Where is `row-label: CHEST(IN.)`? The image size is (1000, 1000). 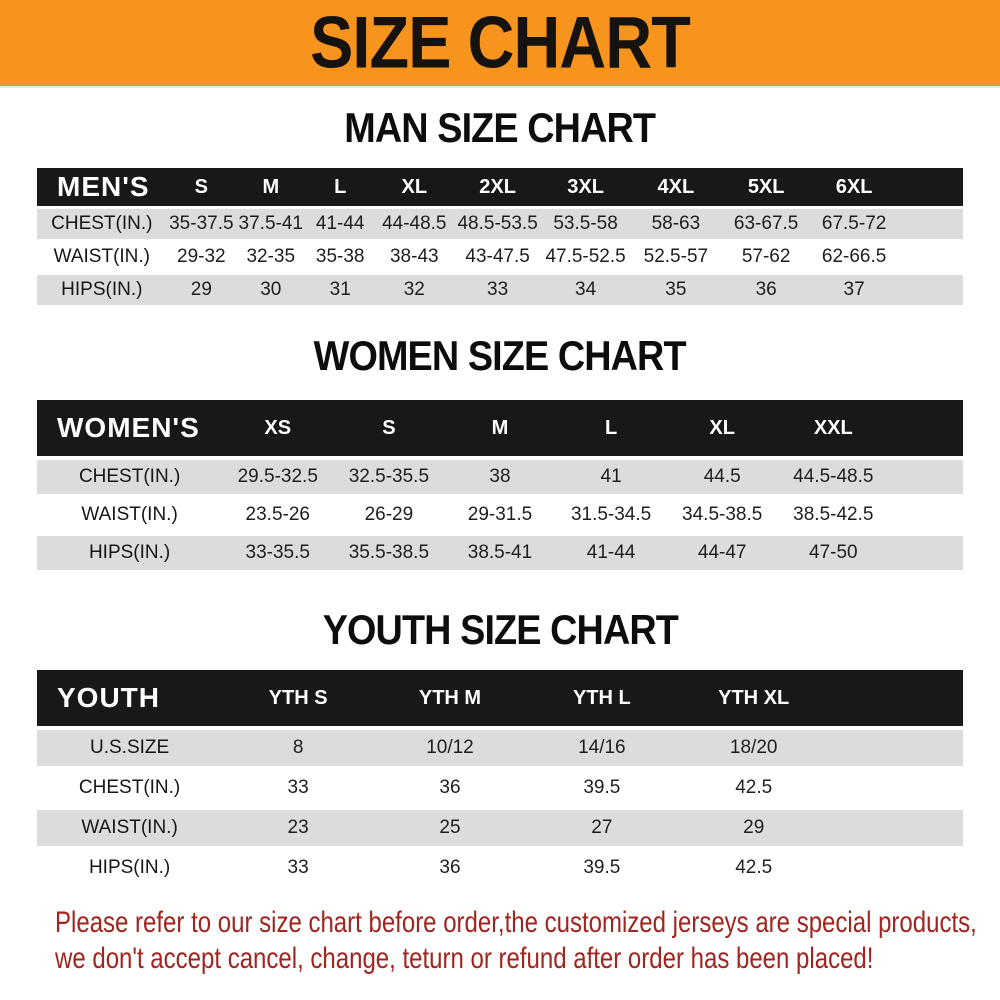 row-label: CHEST(IN.) is located at coordinates (130, 788).